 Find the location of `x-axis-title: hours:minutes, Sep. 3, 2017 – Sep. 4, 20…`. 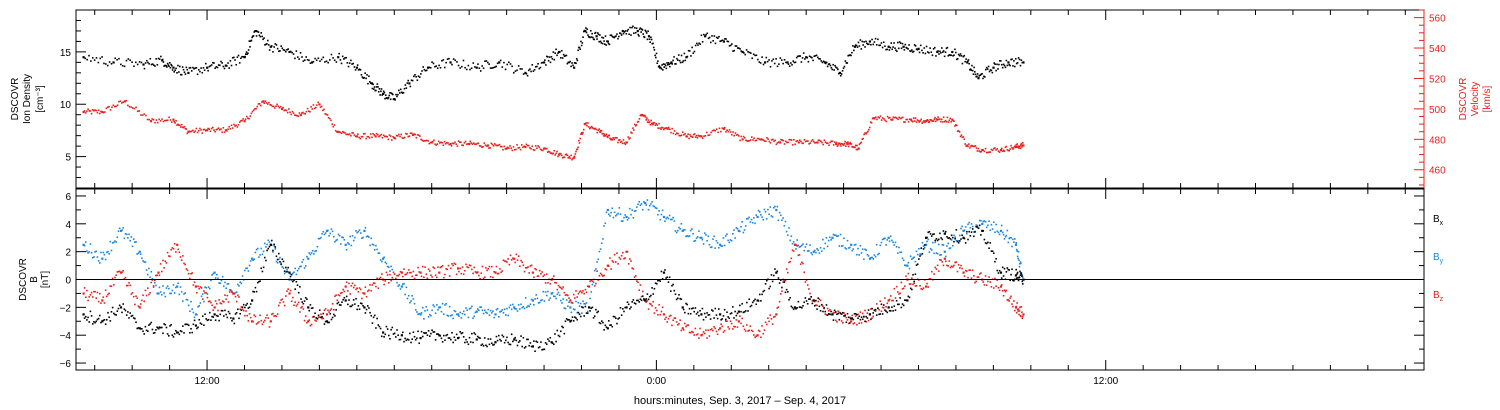

x-axis-title: hours:minutes, Sep. 3, 2017 – Sep. 4, 20… is located at coordinates (740, 401).